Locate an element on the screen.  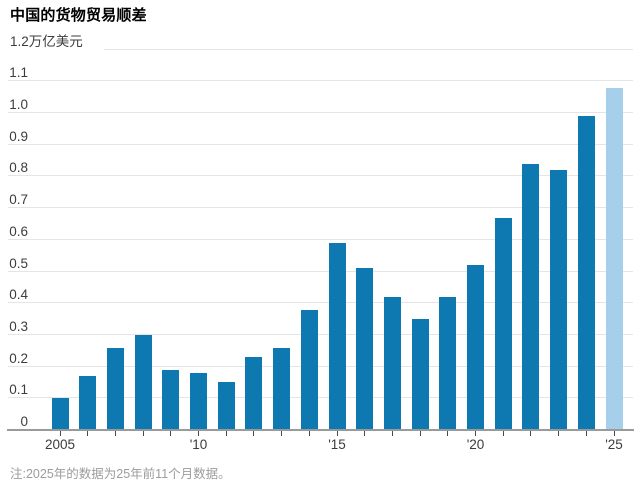
gridline-0.9 is located at coordinates (320, 144).